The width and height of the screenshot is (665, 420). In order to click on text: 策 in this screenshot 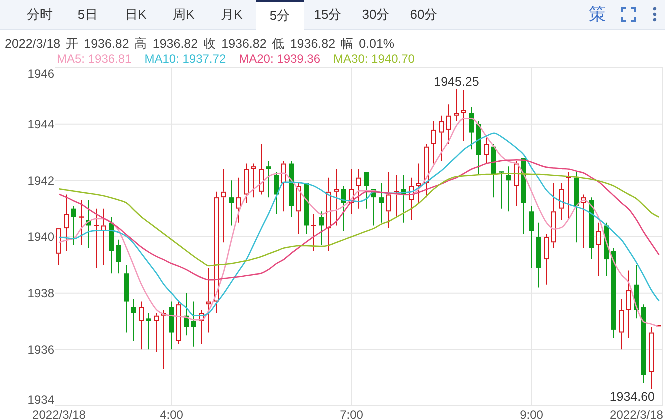, I will do `click(597, 14)`.